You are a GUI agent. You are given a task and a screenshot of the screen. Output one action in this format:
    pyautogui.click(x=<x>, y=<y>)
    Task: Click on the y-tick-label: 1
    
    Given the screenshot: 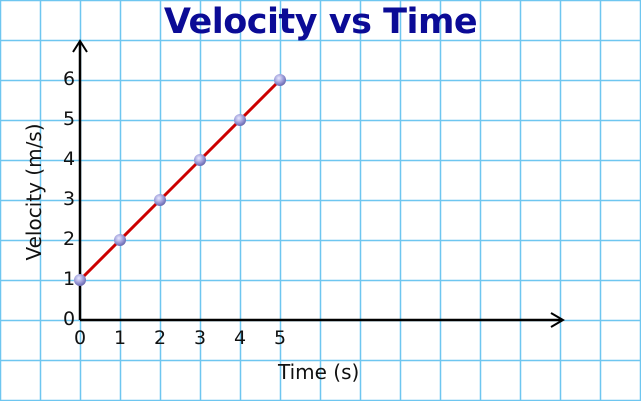 What is the action you would take?
    pyautogui.click(x=69, y=279)
    